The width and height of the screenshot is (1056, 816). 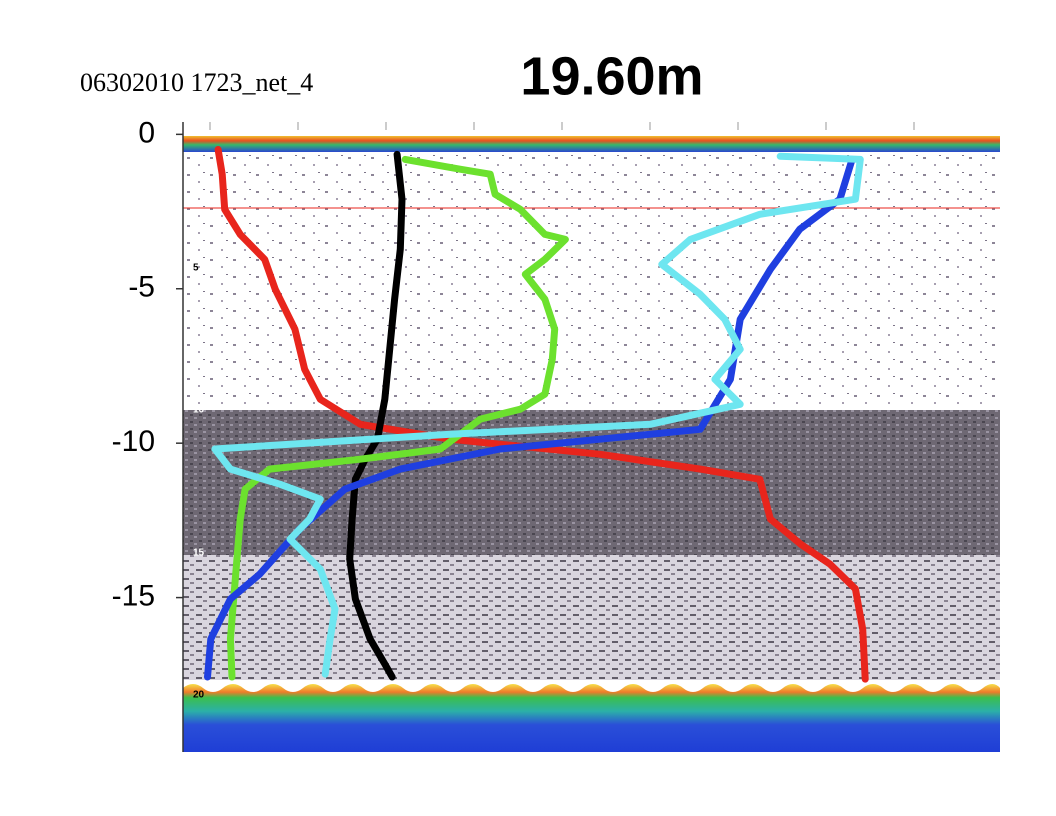 I want to click on chart-subtitle: 06302010 1723_net_4, so click(x=196, y=82).